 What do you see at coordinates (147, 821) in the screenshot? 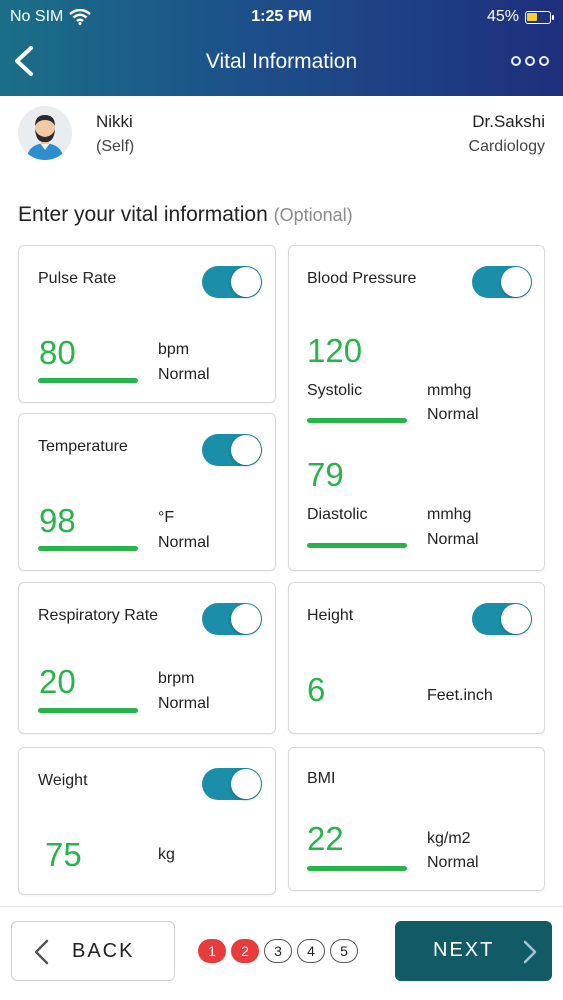
I see `weight-card: Weight 75 kg` at bounding box center [147, 821].